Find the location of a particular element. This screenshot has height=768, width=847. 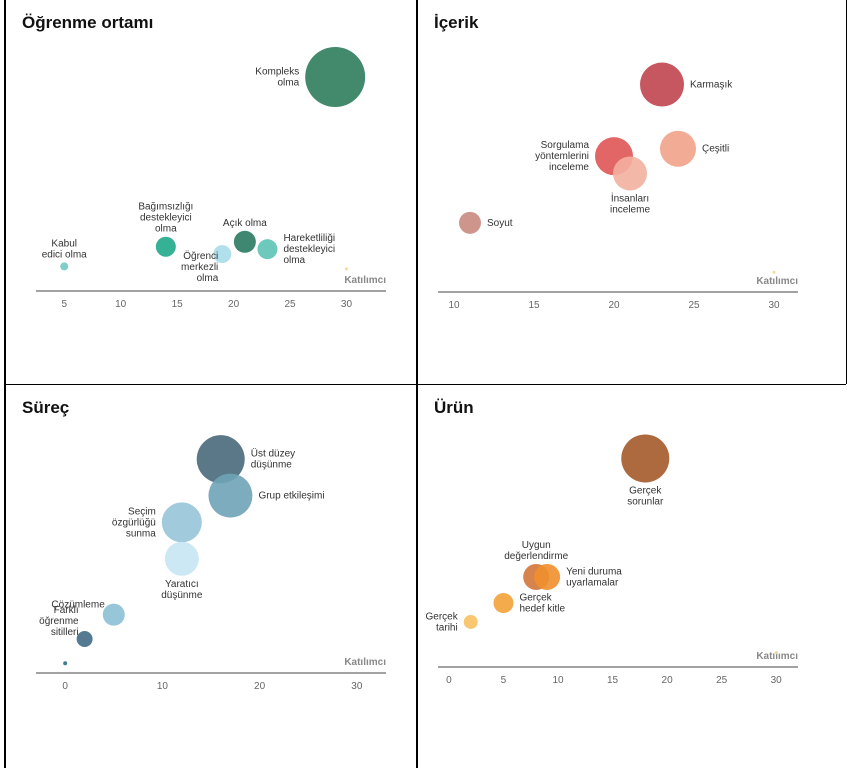

data-label: Gerçek sorunlar is located at coordinates (645, 496).